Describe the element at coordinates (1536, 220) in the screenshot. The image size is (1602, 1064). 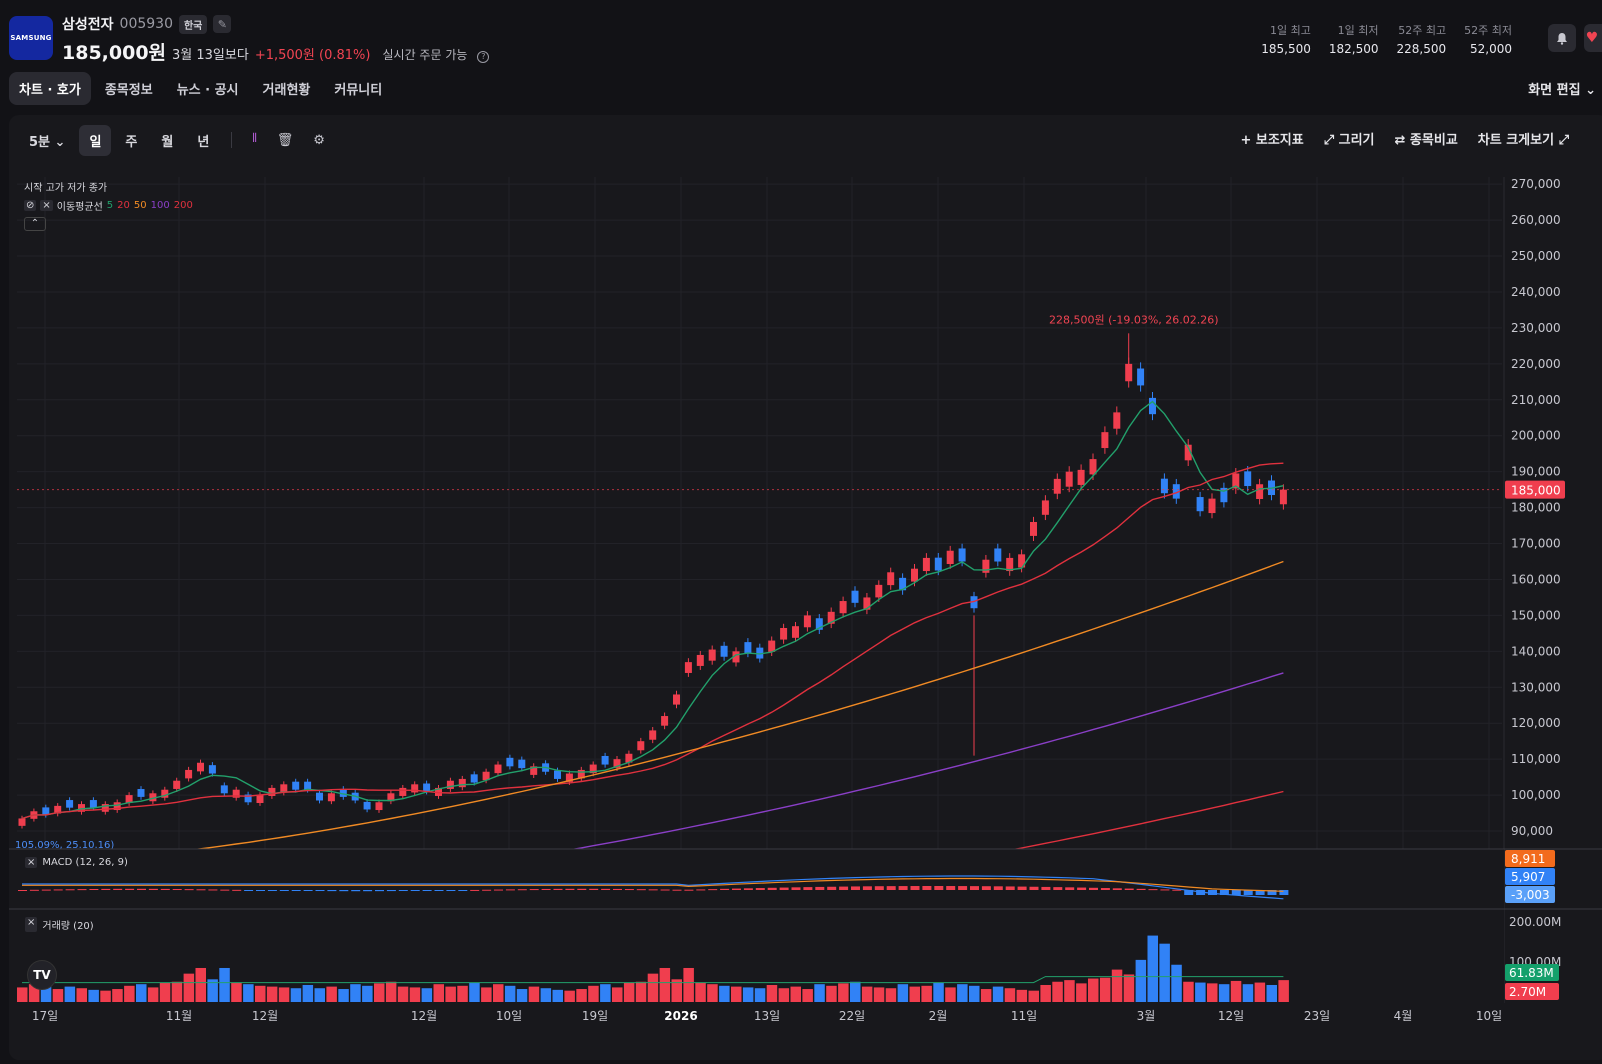
I see `price-tick-label: 260,000` at that location.